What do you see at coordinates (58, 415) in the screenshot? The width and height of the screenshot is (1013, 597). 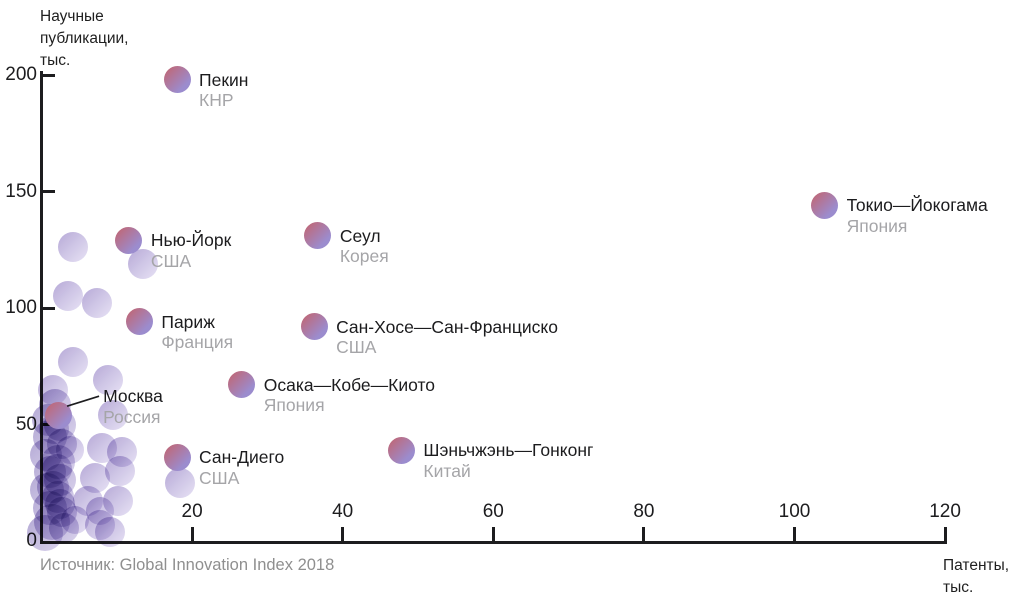 I see `bubble-moscow` at bounding box center [58, 415].